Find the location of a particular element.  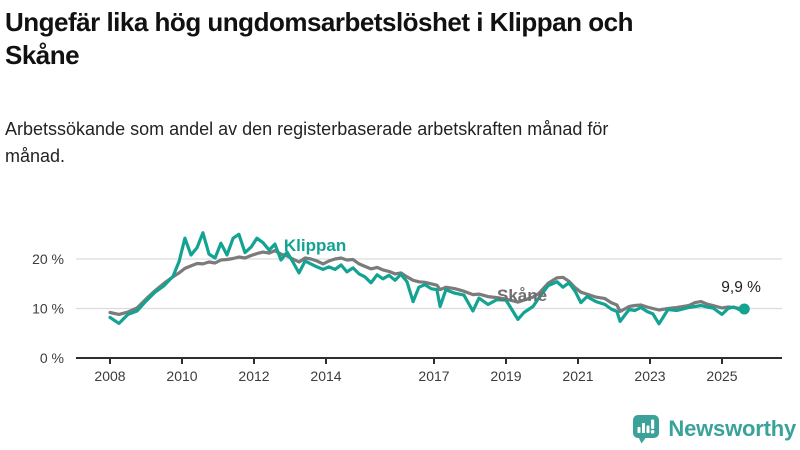

end-value-label: 9,9 % is located at coordinates (741, 287).